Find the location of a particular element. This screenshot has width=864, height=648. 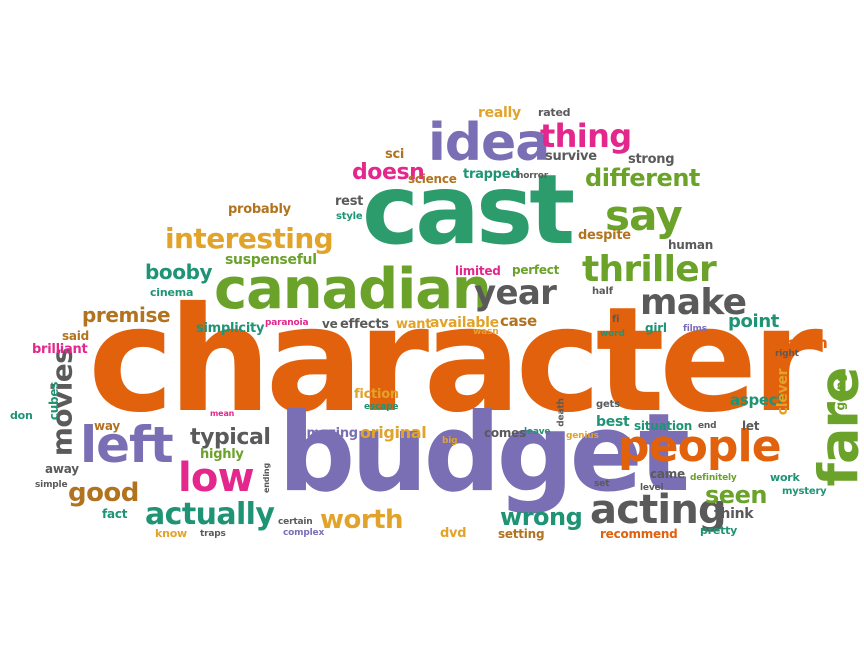

word-rest: rest is located at coordinates (349, 201).